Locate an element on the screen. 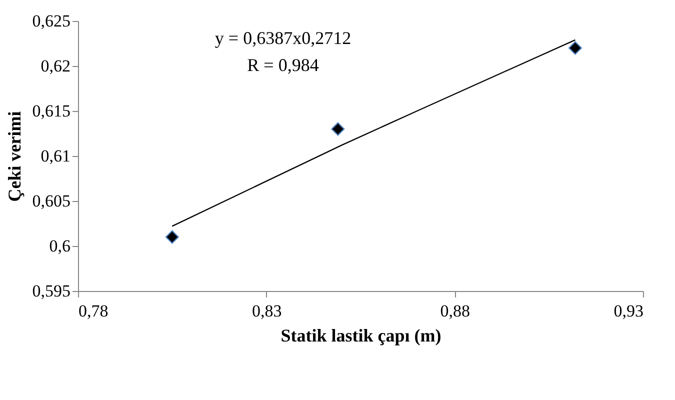  annotation: y = 0,6387x0,2712 is located at coordinates (283, 38).